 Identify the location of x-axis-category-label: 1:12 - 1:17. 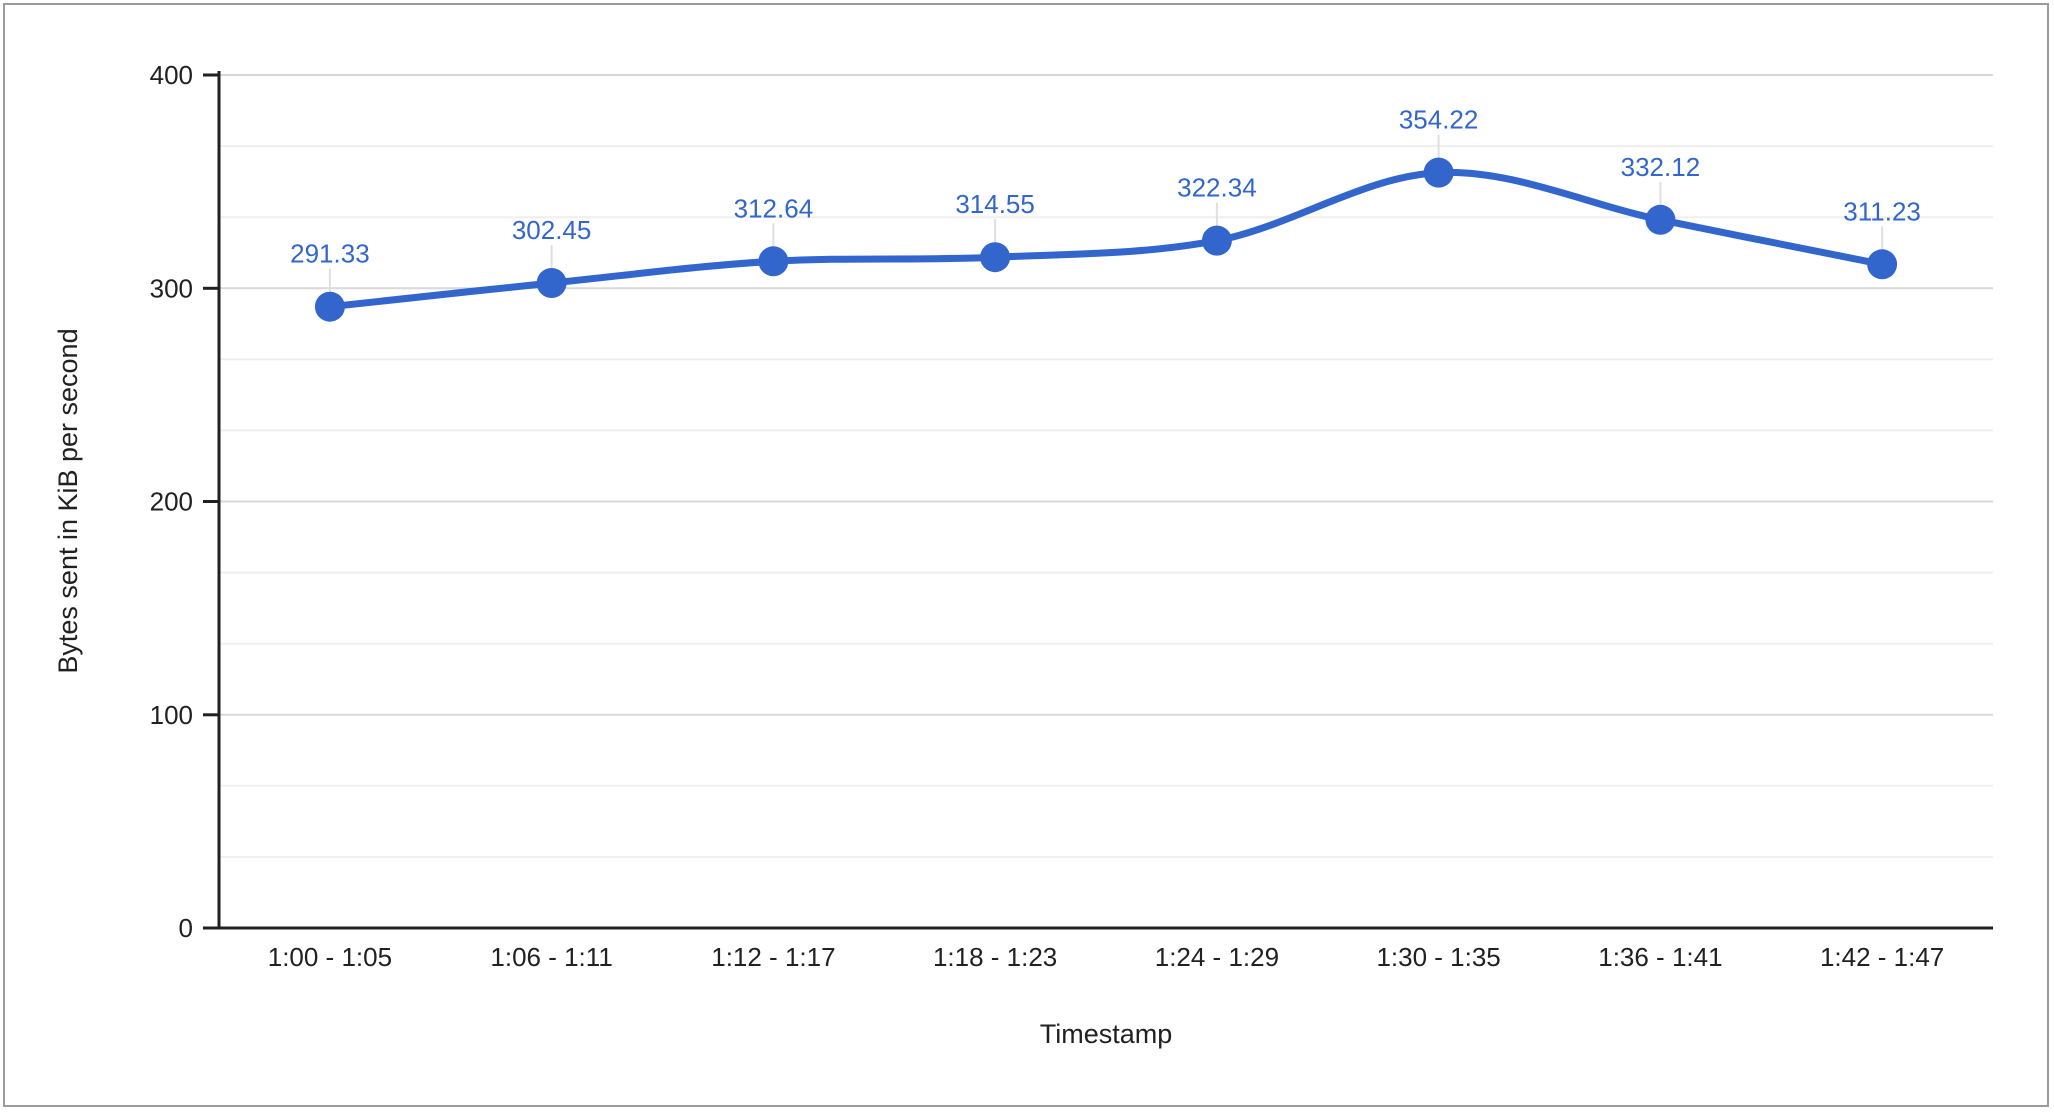
(773, 957).